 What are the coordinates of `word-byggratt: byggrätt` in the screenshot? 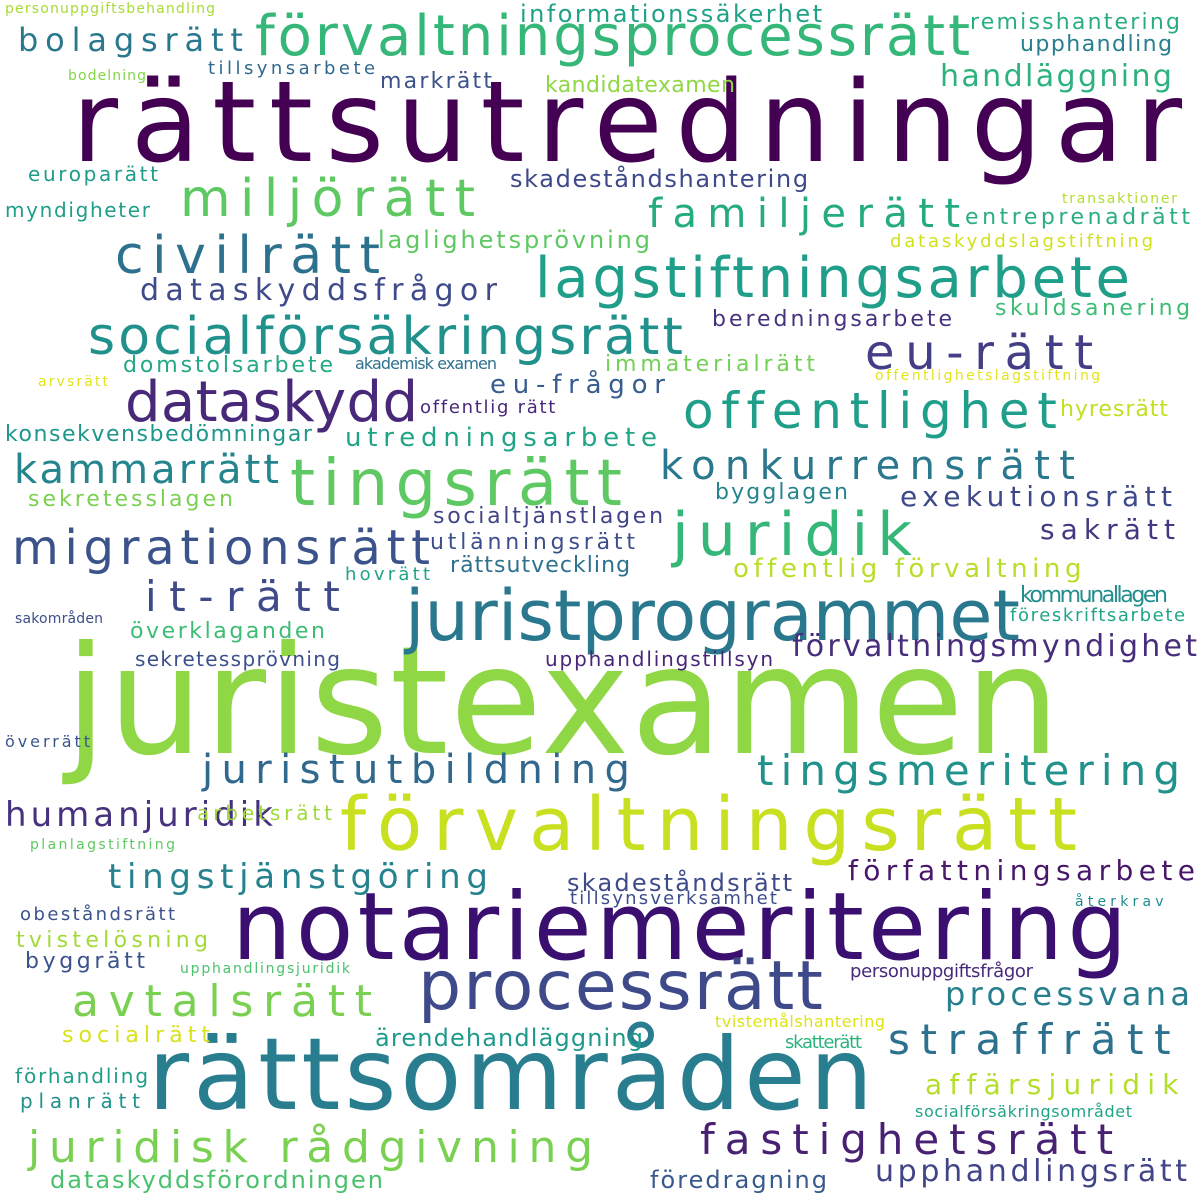 It's located at (87, 961).